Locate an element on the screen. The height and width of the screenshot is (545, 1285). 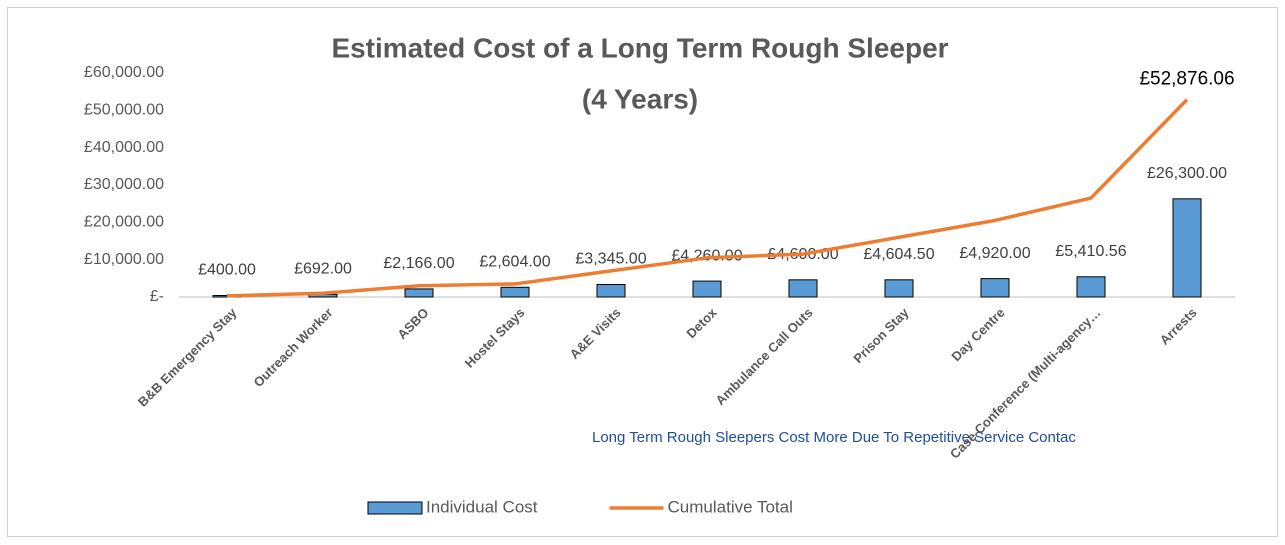
y-tick-label: £10,000.00 is located at coordinates (124, 259).